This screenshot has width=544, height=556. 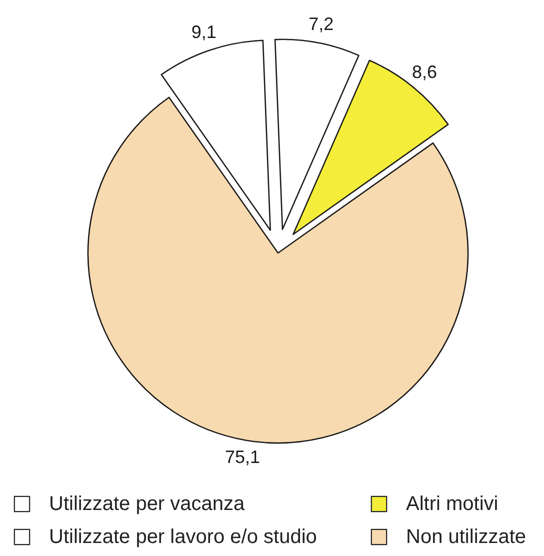 I want to click on legend-label: Utilizzate per vacanza, so click(x=147, y=504).